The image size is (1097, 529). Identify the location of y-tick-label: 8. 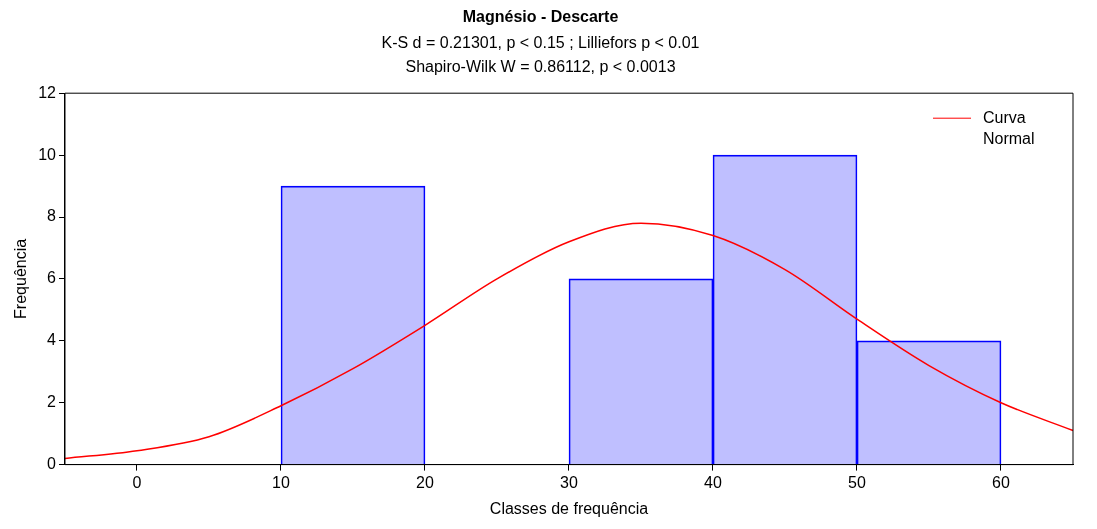
(52, 216).